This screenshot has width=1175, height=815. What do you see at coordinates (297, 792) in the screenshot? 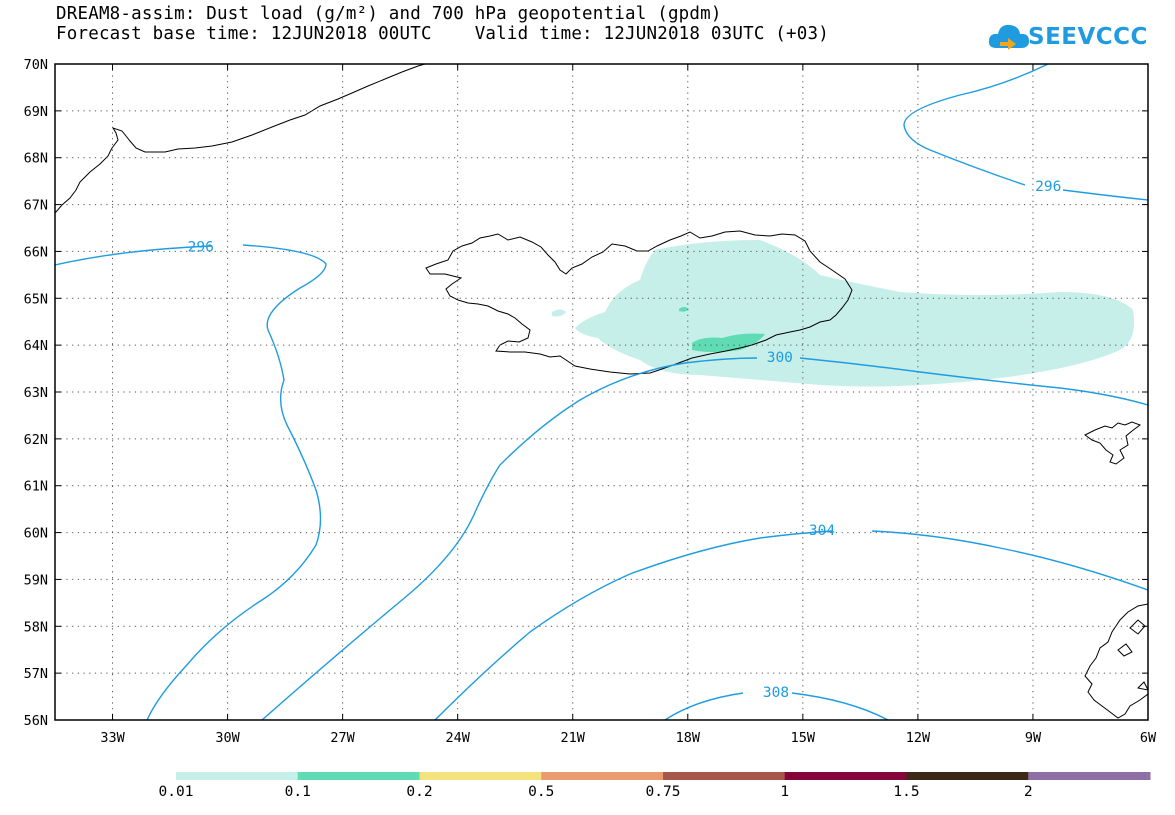
I see `colorbar-label: 0.1` at bounding box center [297, 792].